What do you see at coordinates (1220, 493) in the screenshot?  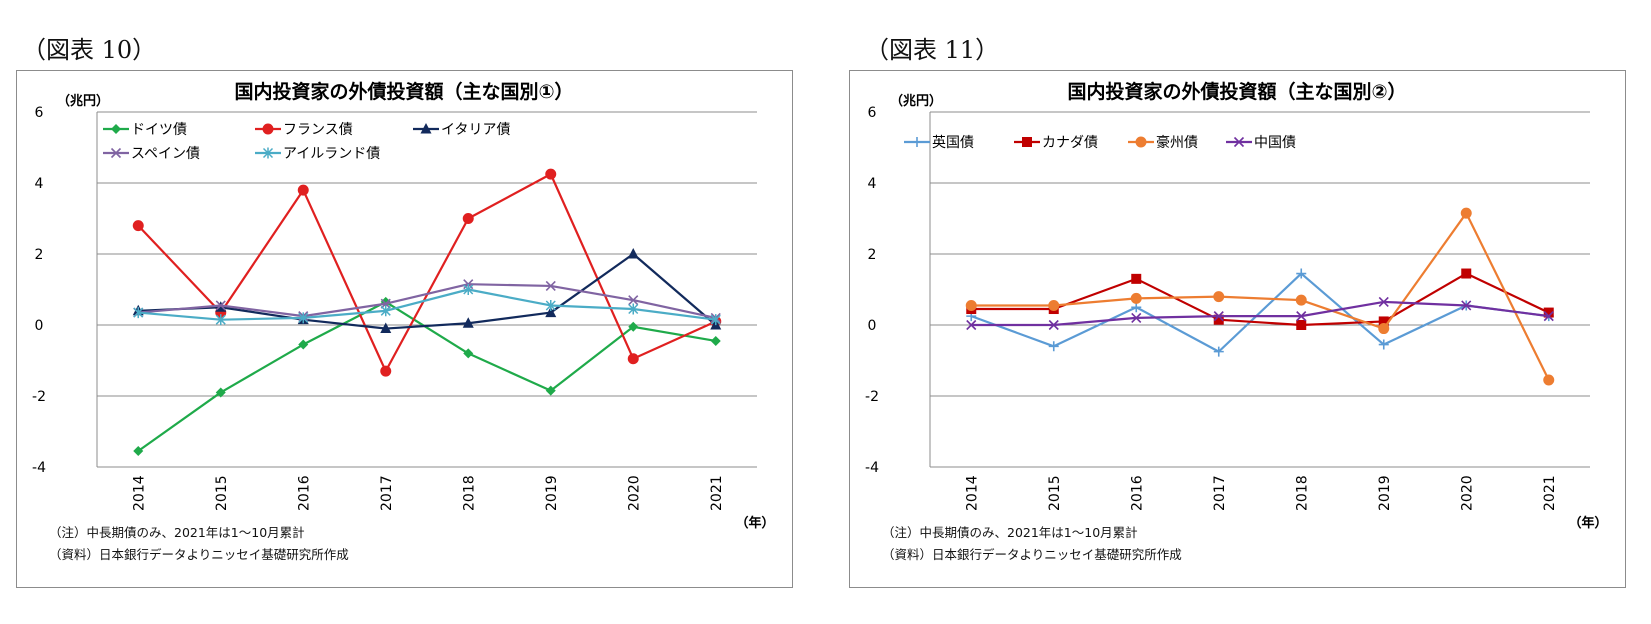 I see `x-tick-label: 2017` at bounding box center [1220, 493].